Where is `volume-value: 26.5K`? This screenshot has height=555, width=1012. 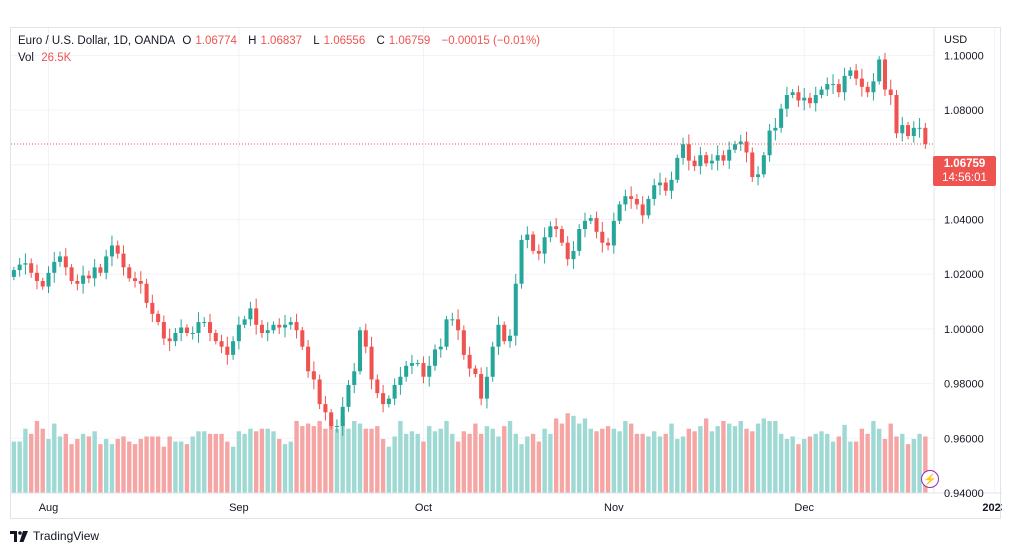 volume-value: 26.5K is located at coordinates (56, 58).